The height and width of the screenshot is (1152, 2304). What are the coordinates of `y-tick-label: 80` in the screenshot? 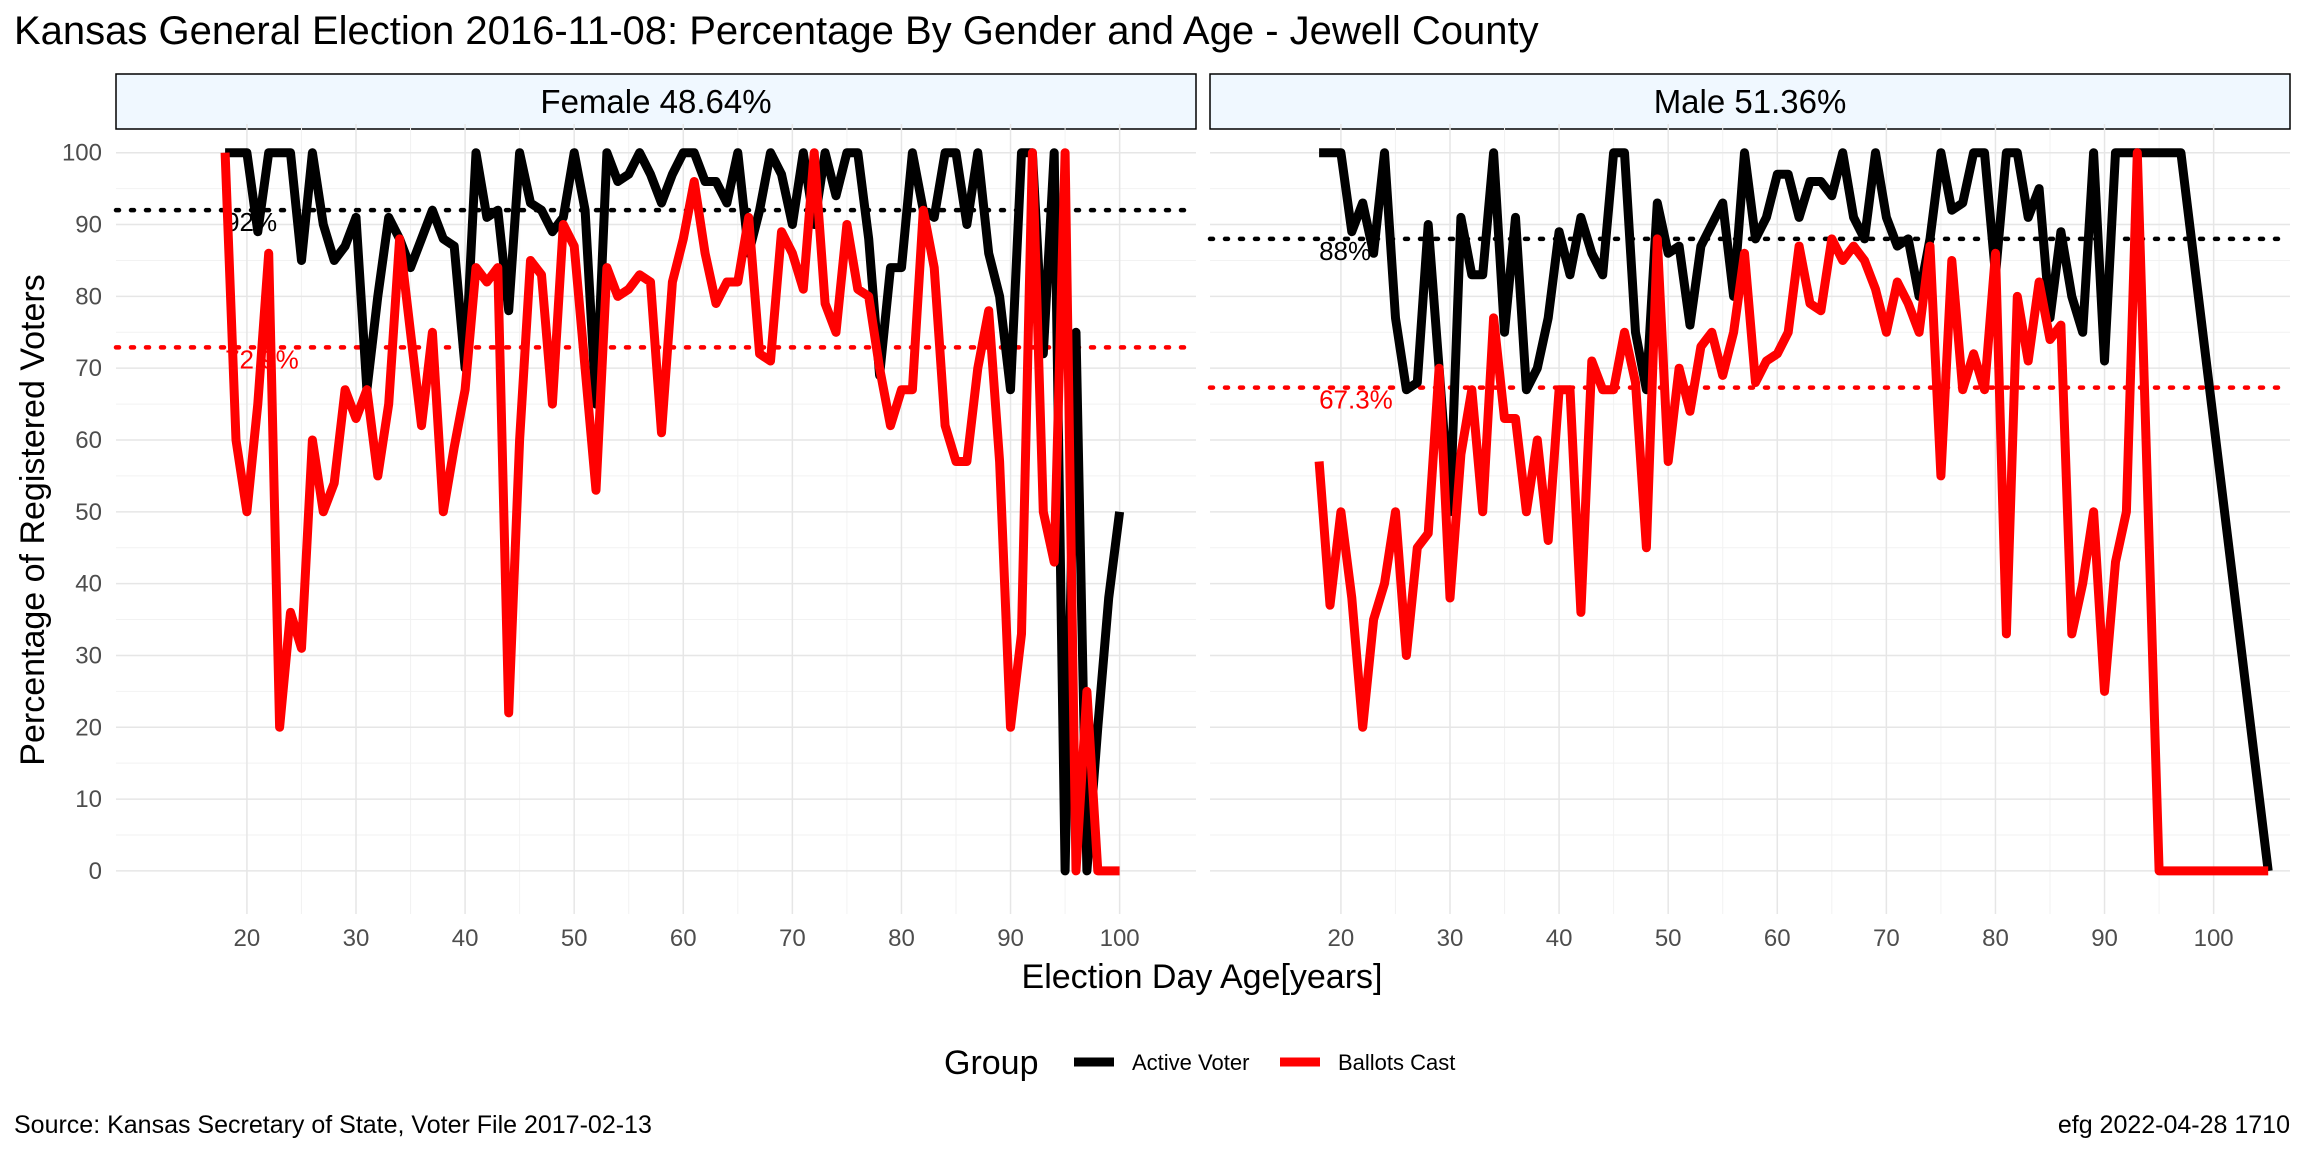 It's located at (88, 296).